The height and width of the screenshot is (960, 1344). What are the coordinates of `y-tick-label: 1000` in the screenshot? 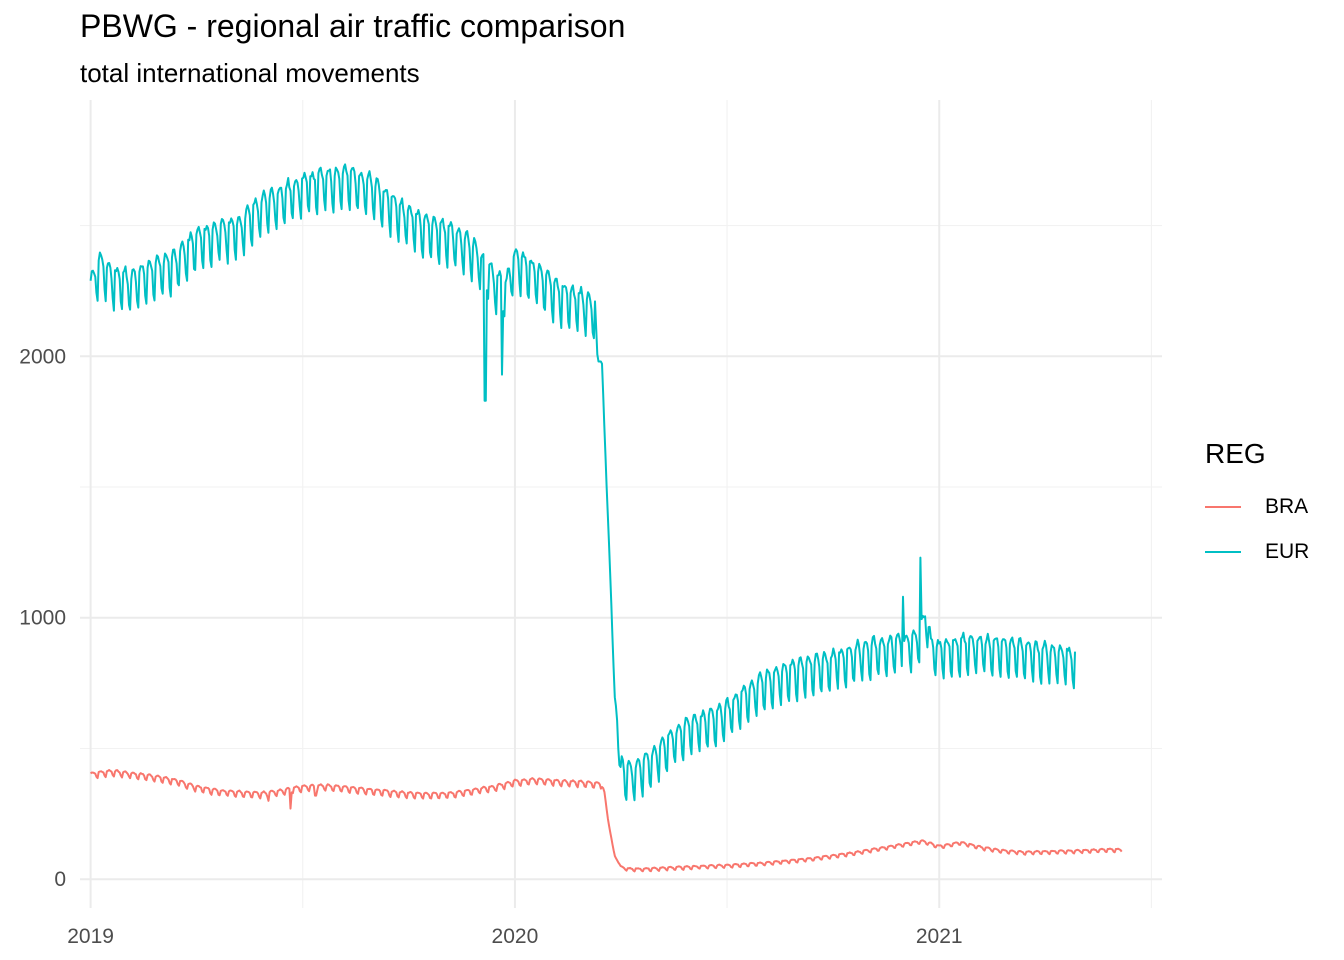 It's located at (42, 618).